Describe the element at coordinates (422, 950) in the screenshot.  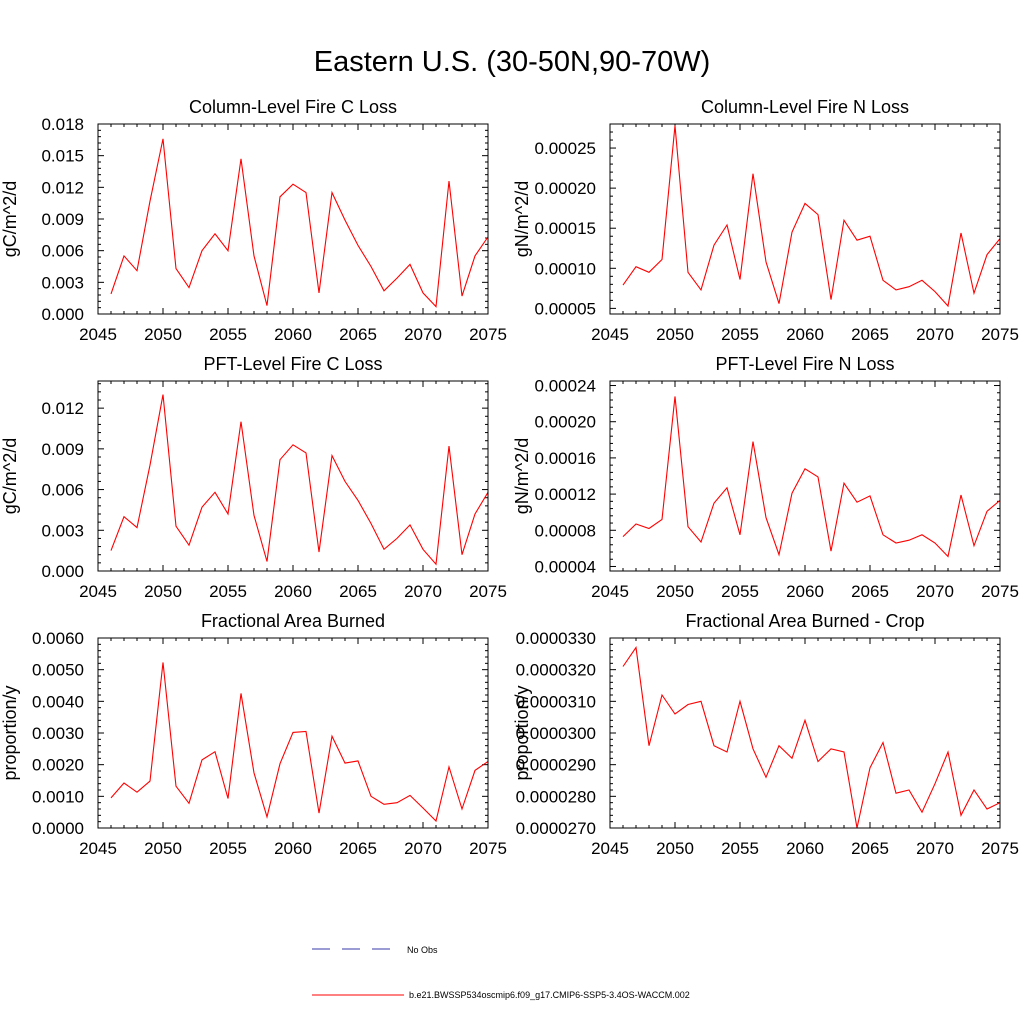
I see `legend-obs-label: No Obs` at that location.